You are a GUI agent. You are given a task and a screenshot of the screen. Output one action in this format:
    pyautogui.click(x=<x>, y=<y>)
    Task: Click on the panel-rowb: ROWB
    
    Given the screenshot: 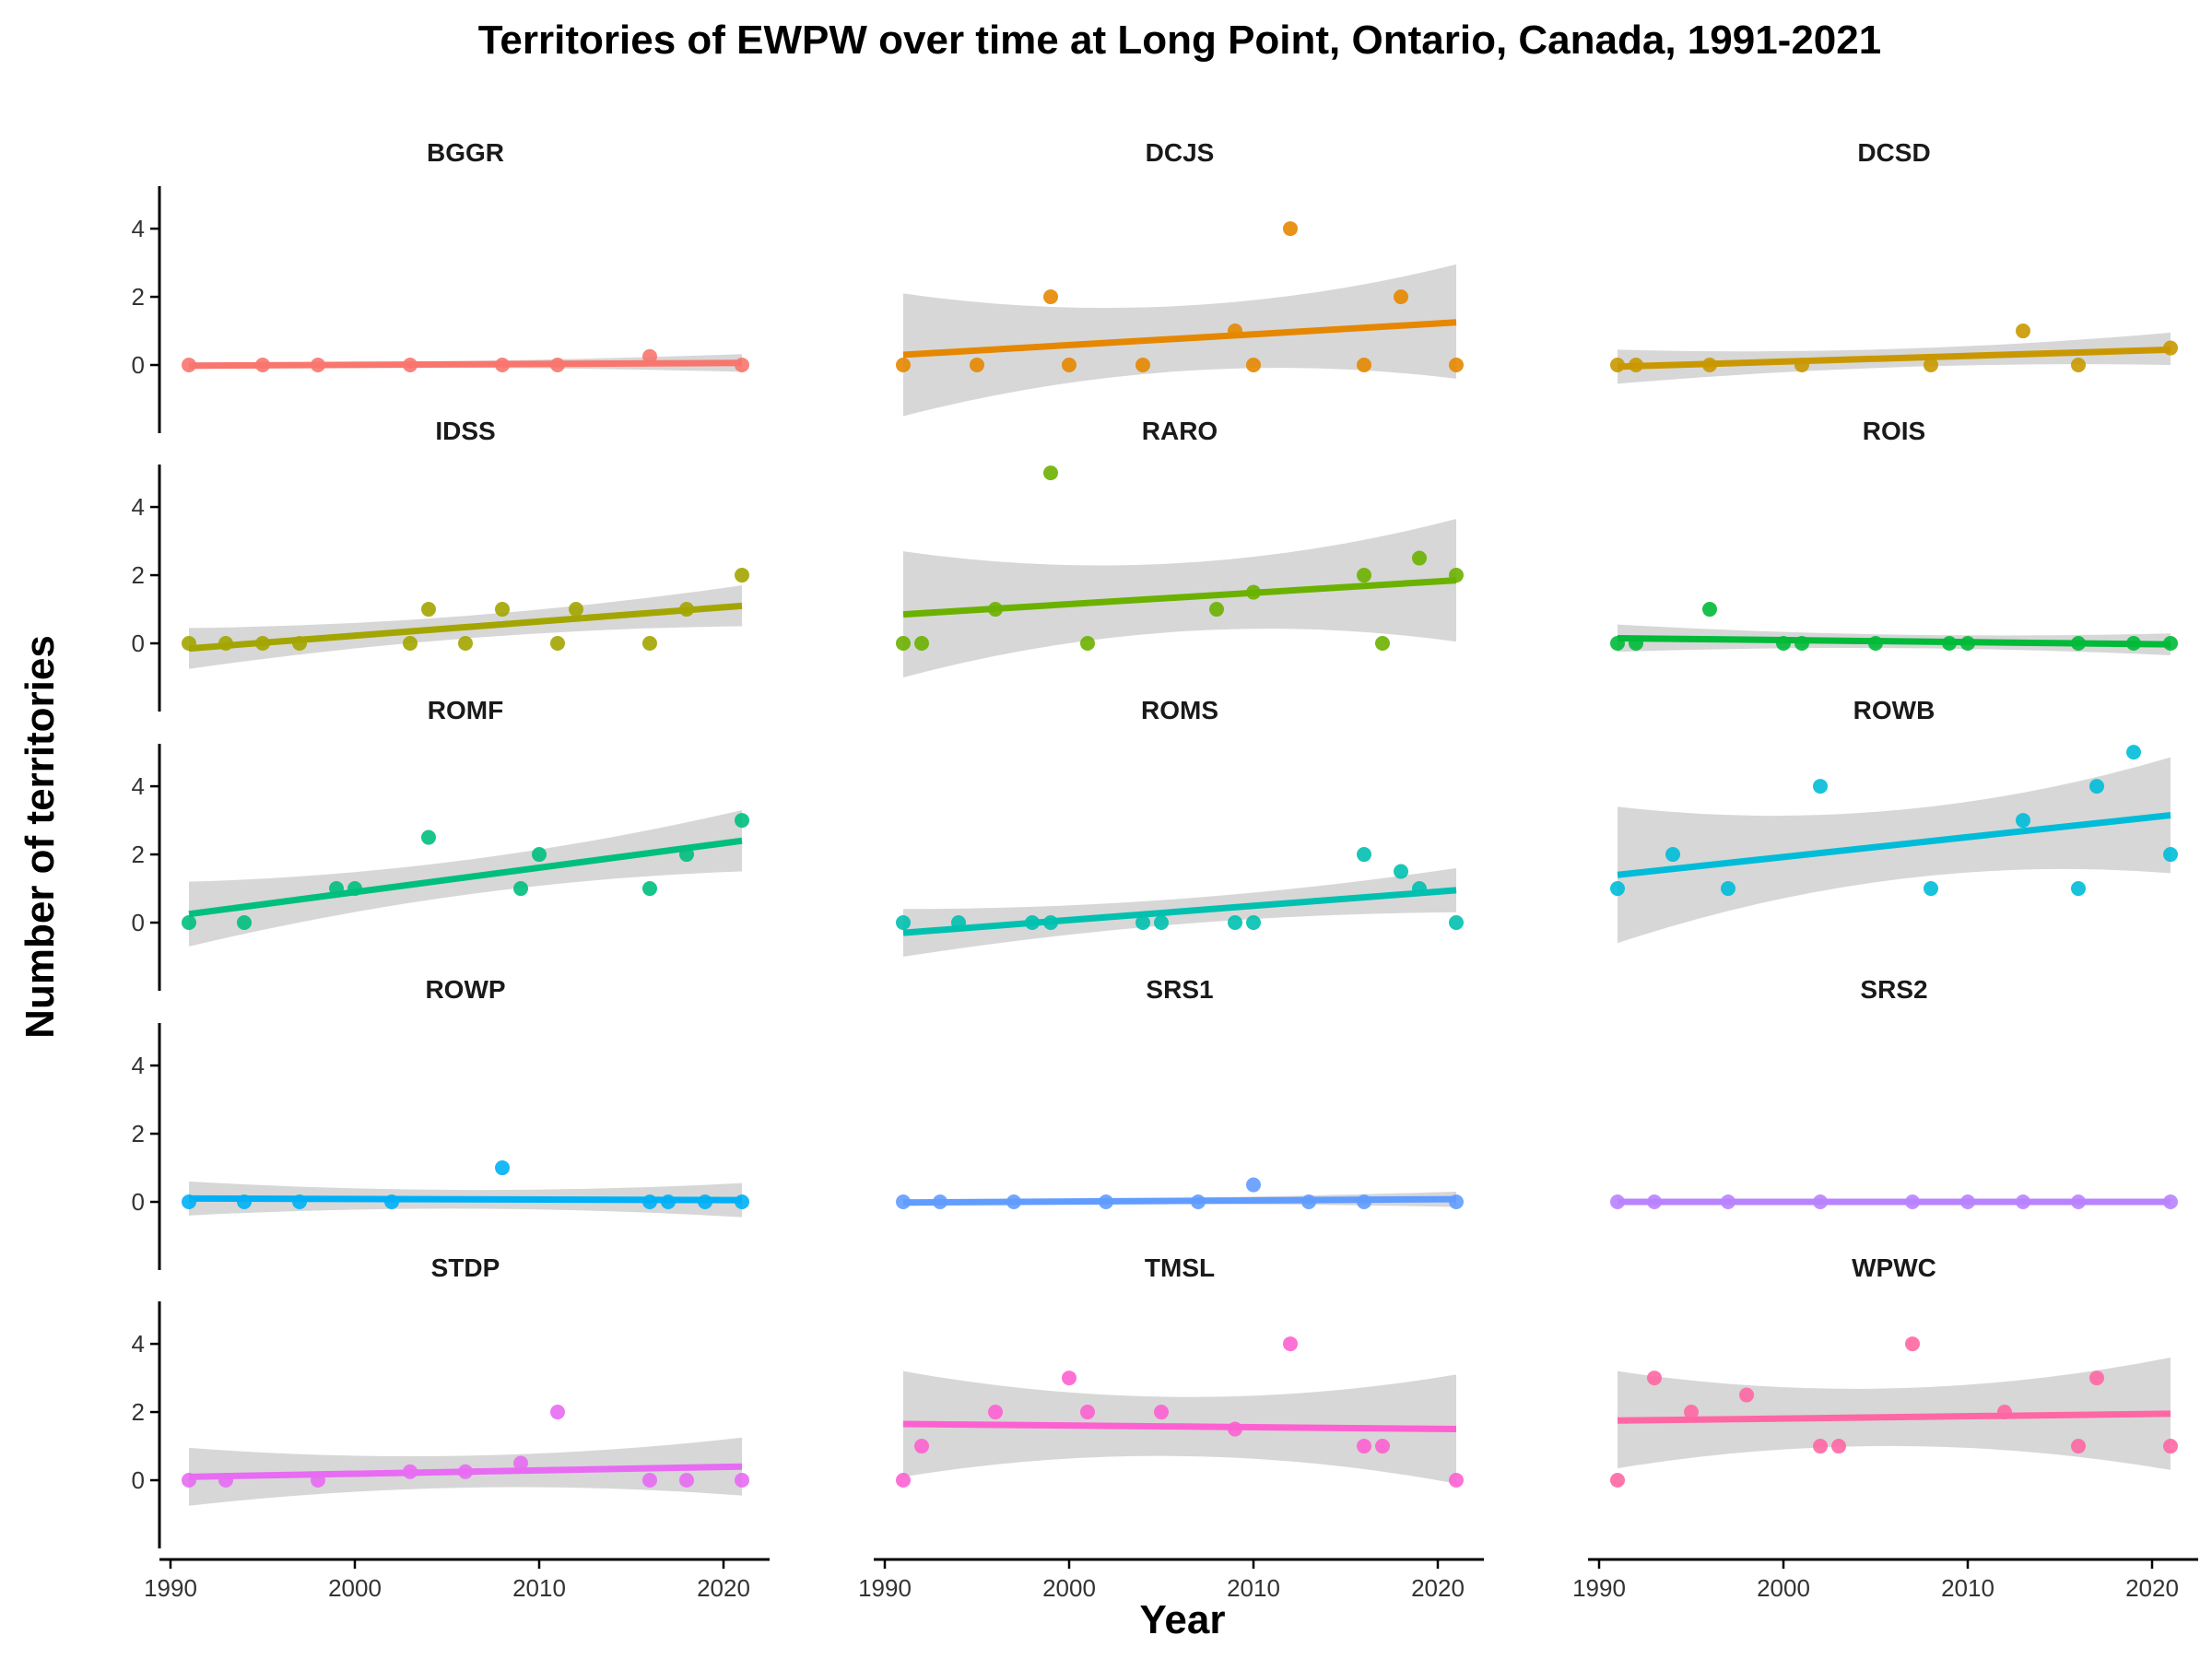 What is the action you would take?
    pyautogui.click(x=1894, y=820)
    